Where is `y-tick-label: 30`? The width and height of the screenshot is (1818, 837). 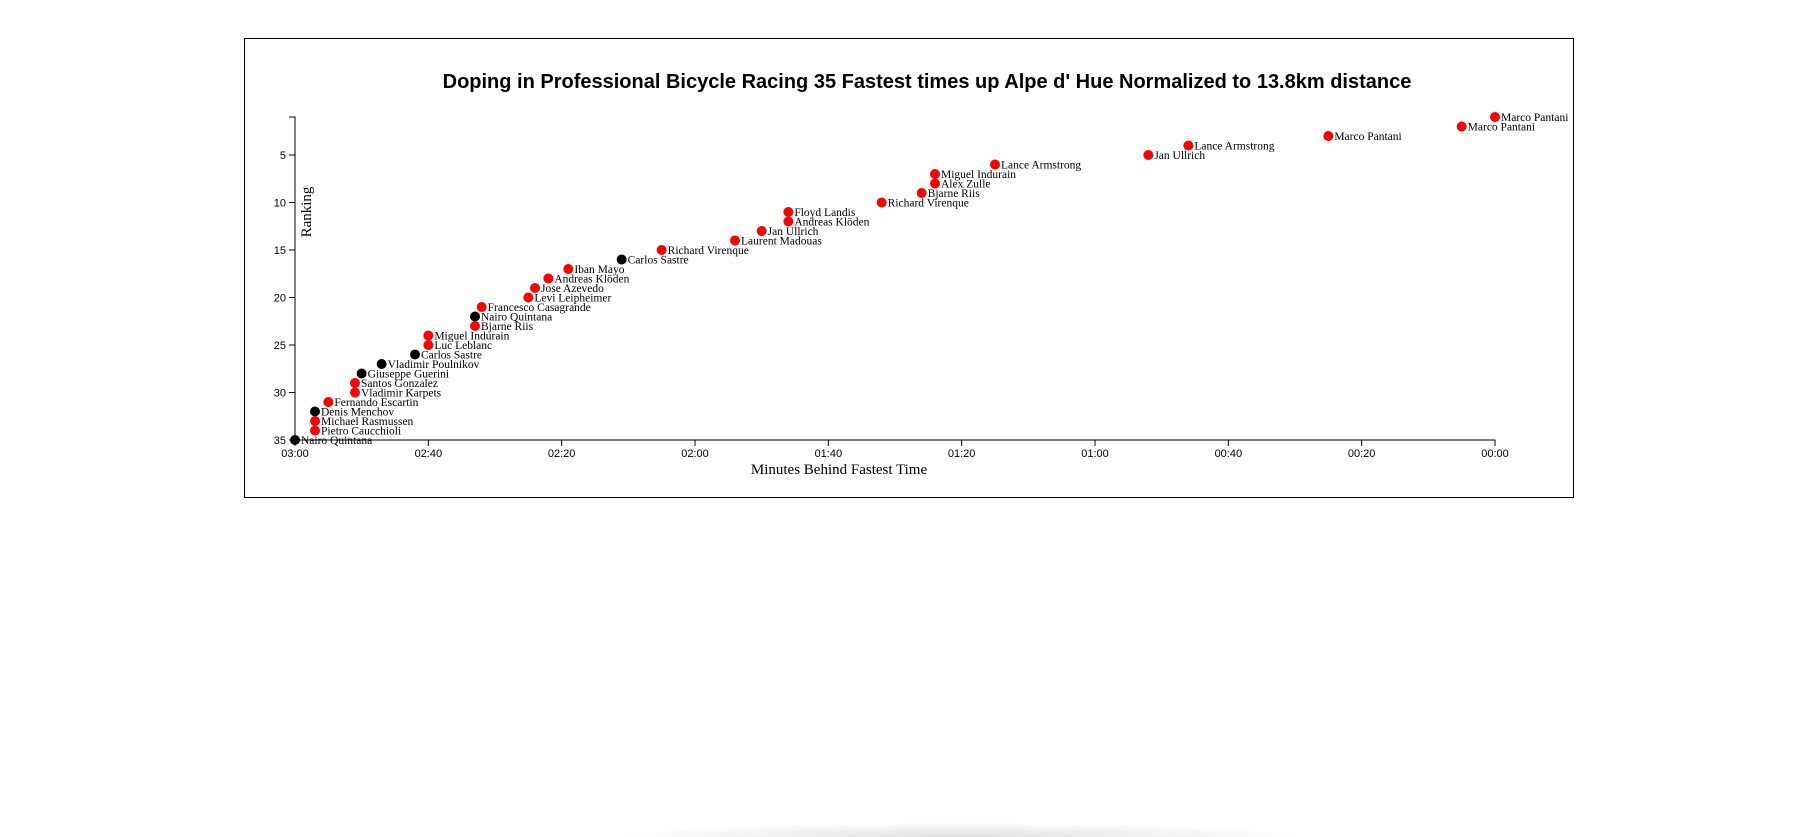 y-tick-label: 30 is located at coordinates (280, 394).